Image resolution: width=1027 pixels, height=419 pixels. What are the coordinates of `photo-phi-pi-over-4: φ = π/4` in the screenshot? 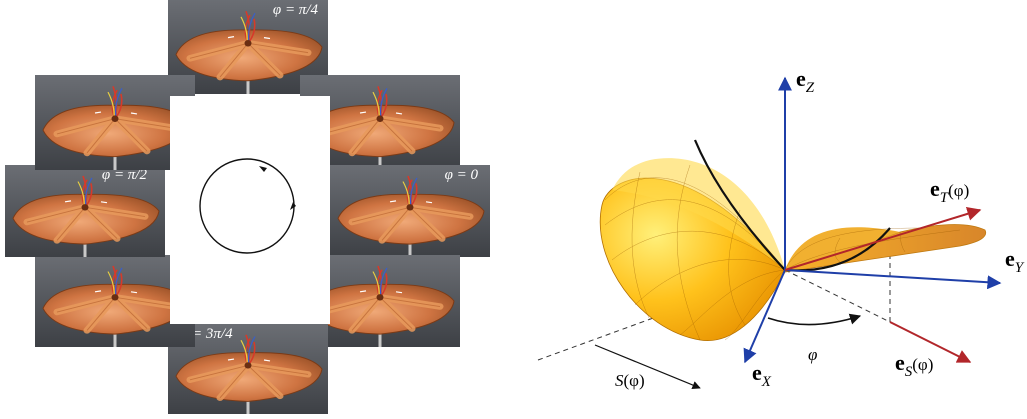 It's located at (248, 47).